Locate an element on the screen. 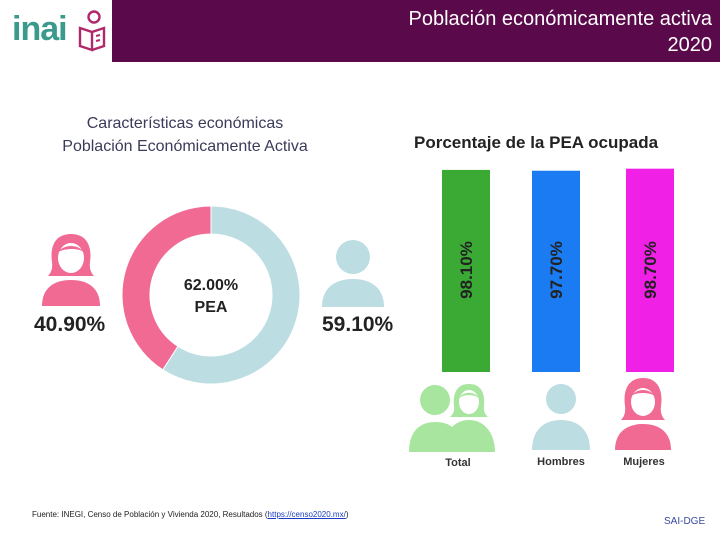 The width and height of the screenshot is (720, 540). group-people-icon is located at coordinates (452, 418).